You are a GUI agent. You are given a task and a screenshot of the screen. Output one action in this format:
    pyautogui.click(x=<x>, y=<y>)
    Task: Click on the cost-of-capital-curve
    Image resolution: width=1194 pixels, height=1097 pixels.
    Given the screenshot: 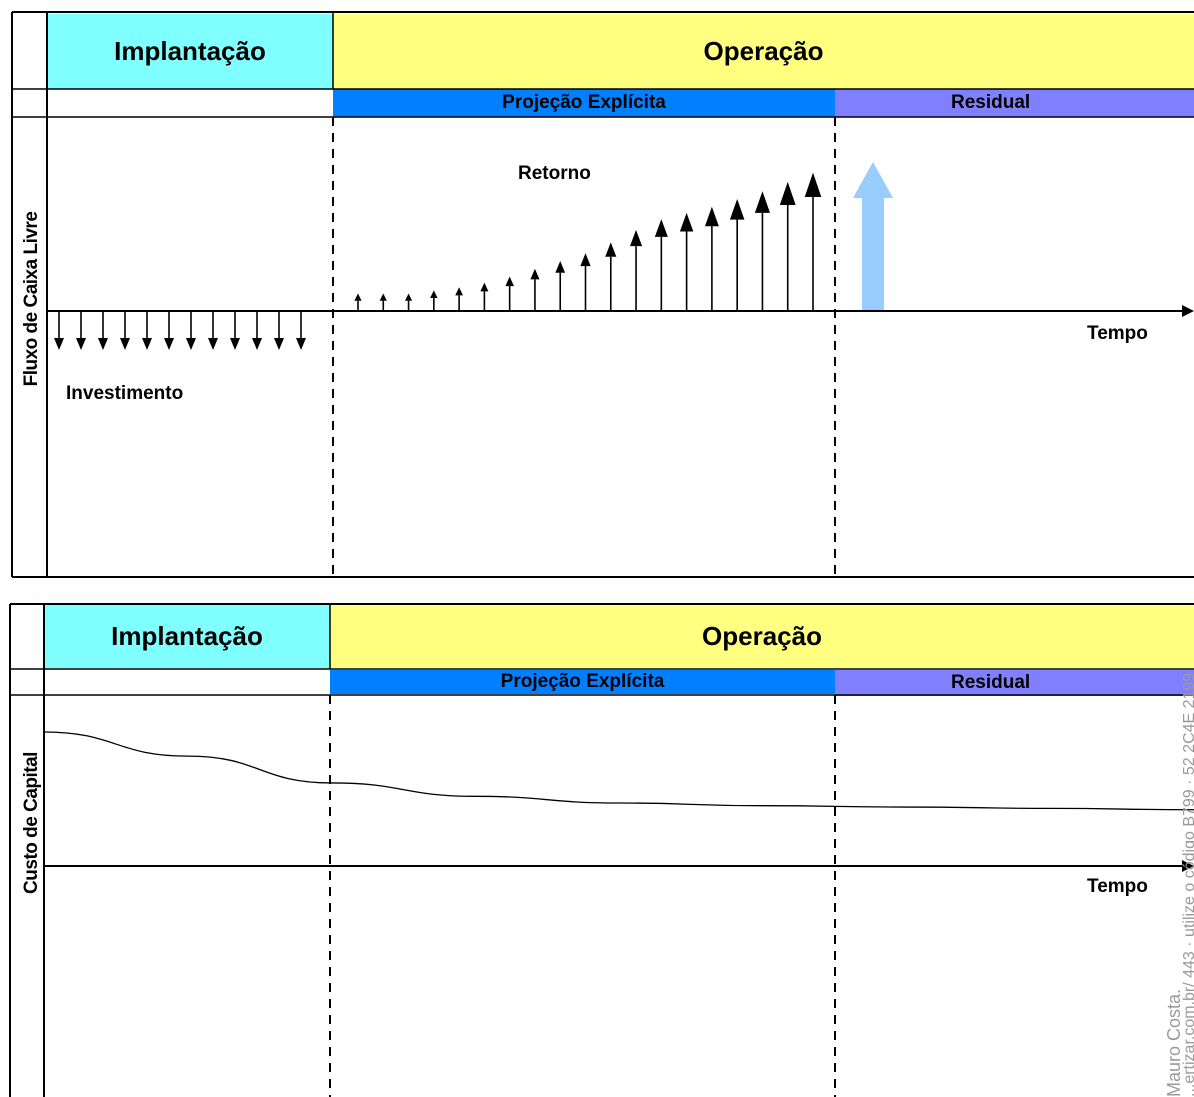 What is the action you would take?
    pyautogui.click(x=618, y=771)
    